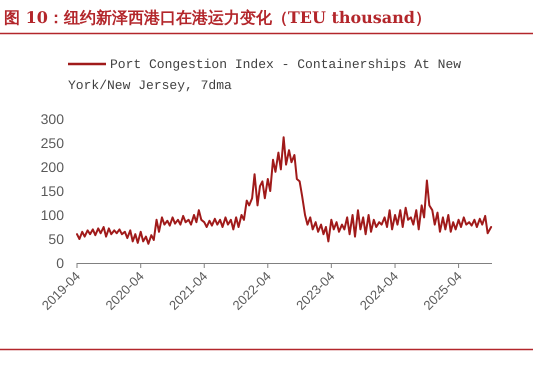 This screenshot has height=383, width=533. Describe the element at coordinates (217, 17) in the screenshot. I see `chart-title: 图 10：纽约新泽西港口在港运力变化（TEU thousand）` at that location.